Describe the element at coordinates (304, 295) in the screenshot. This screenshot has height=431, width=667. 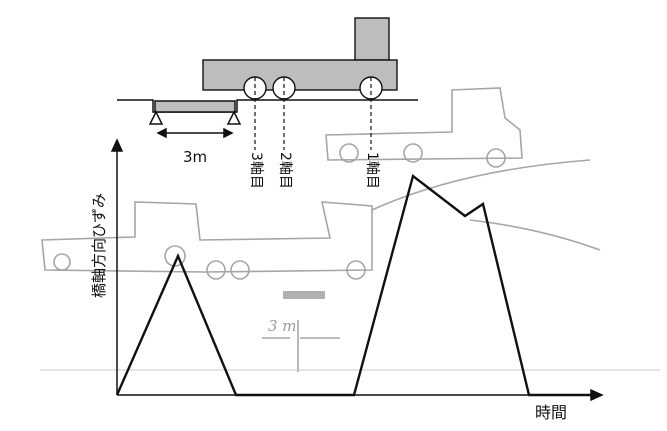
I see `sketch-small-box` at that location.